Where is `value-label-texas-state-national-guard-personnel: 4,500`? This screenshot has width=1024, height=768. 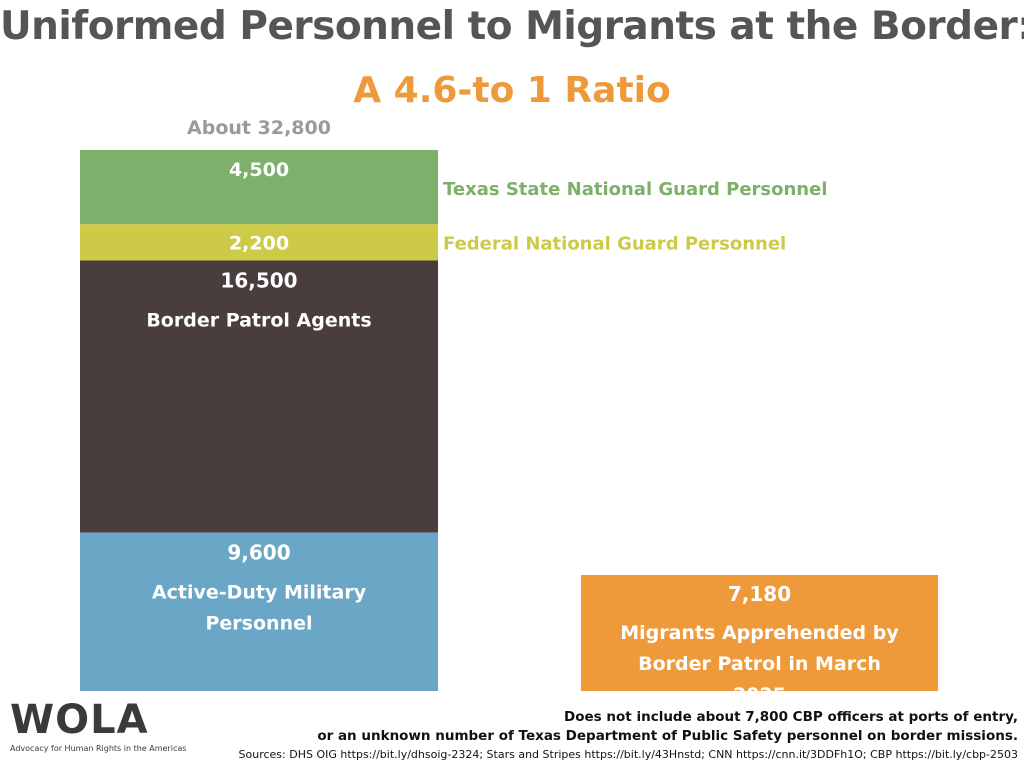
value-label-texas-state-national-guard-personnel: 4,500 is located at coordinates (259, 170).